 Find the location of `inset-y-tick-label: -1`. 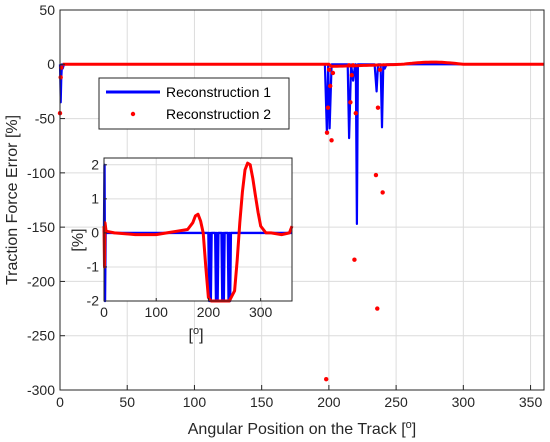

inset-y-tick-label: -1 is located at coordinates (93, 267).